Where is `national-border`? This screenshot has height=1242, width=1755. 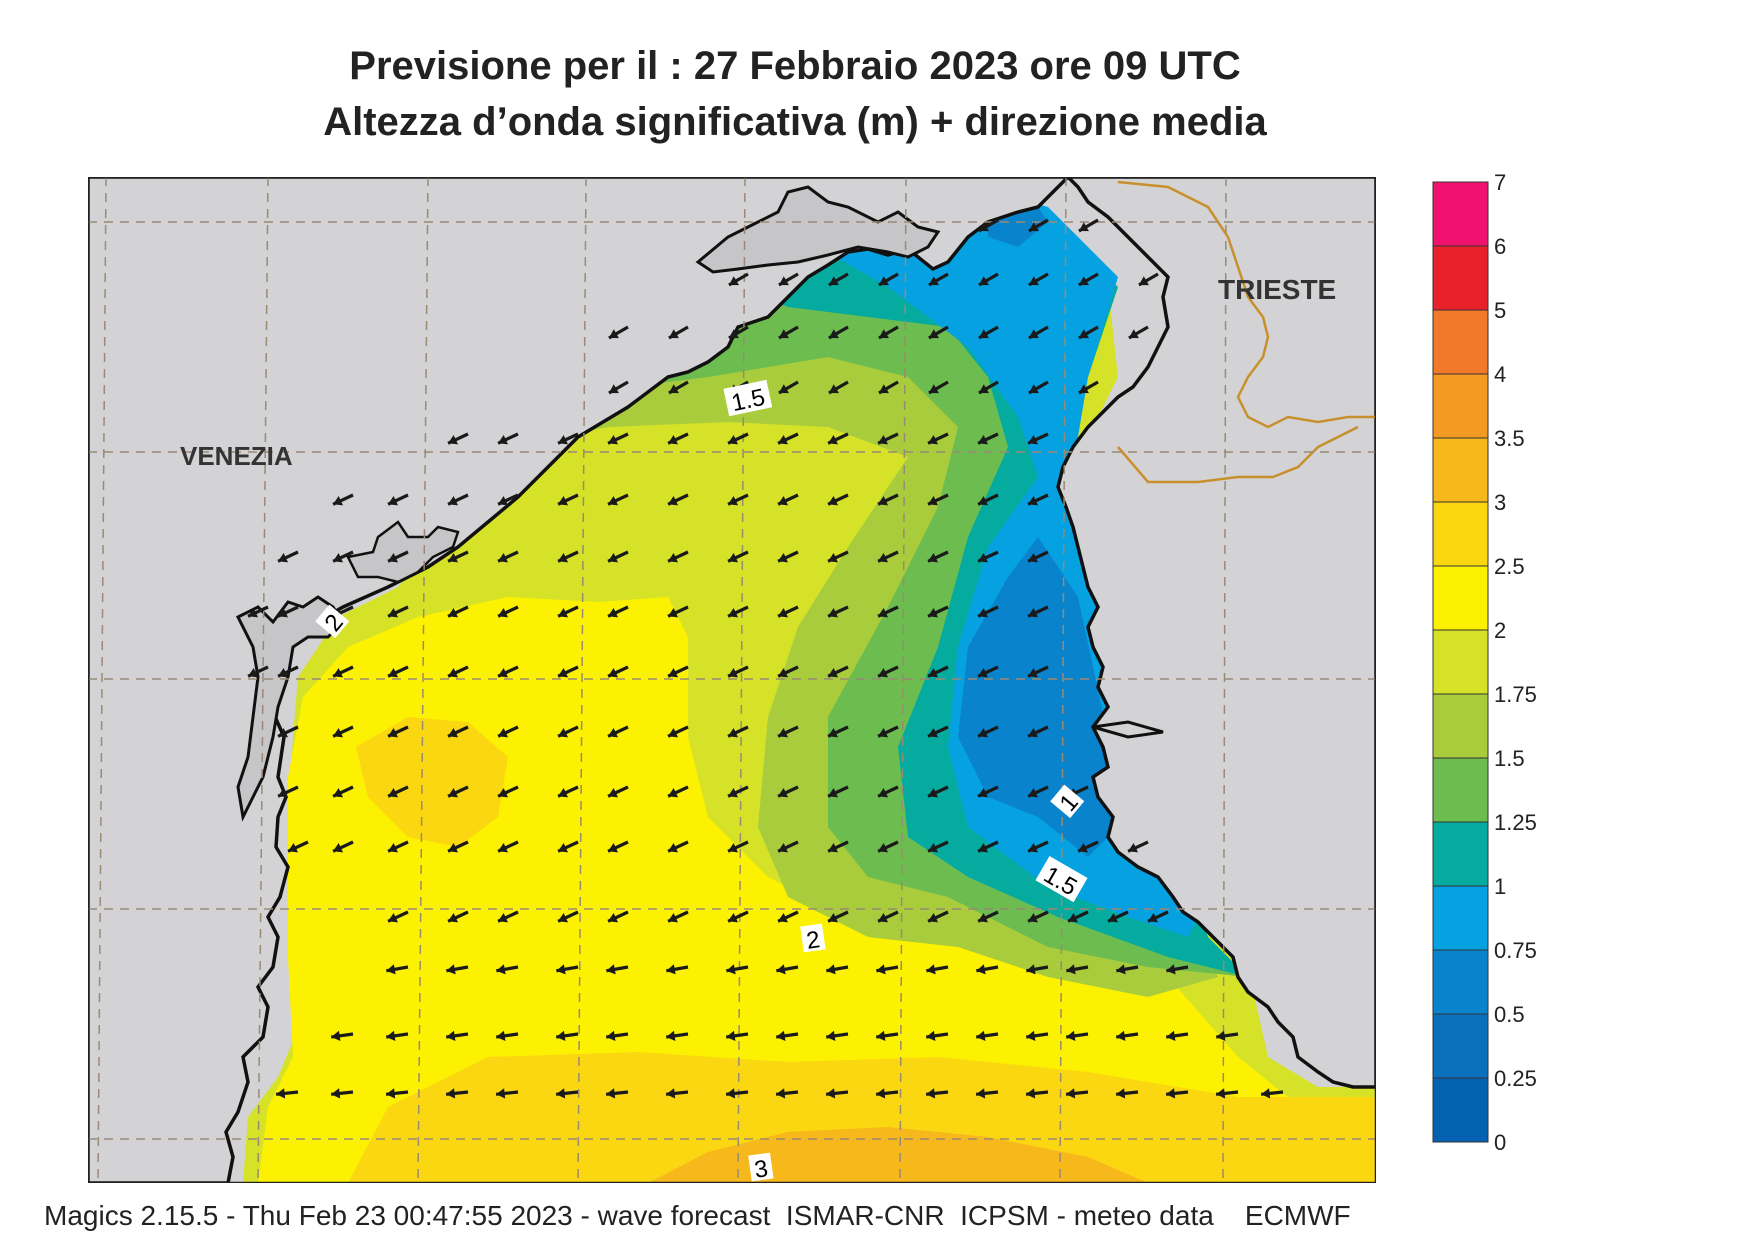 national-border is located at coordinates (1246, 304).